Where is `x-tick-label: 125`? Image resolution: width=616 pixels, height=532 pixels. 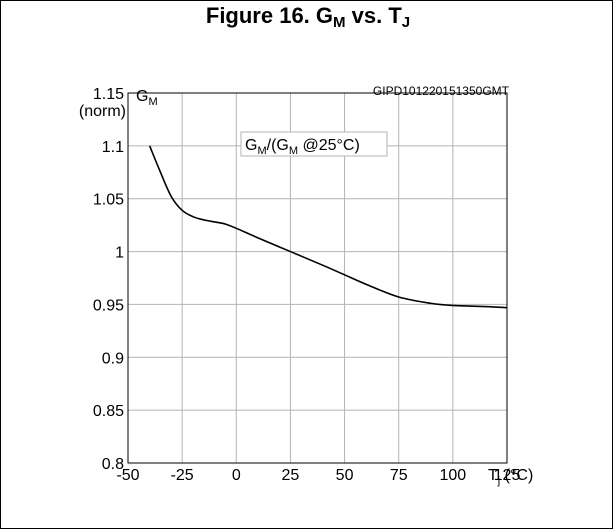 x-tick-label: 125 is located at coordinates (507, 475).